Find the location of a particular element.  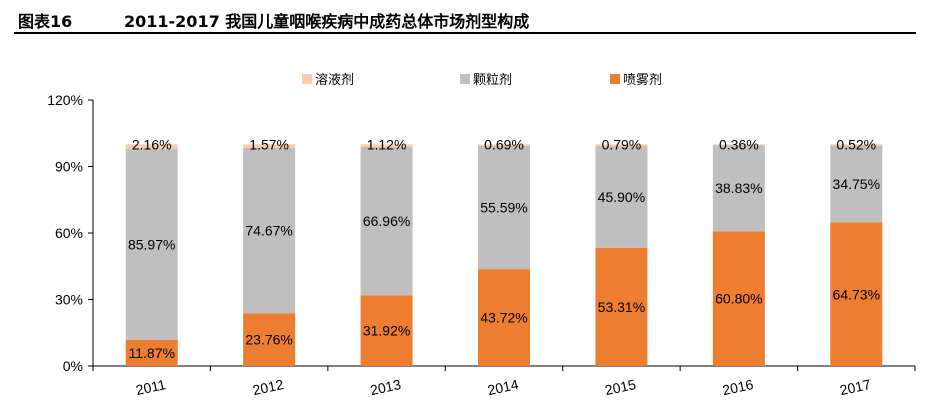

data-label-溶液剂: 2.16% is located at coordinates (152, 144).